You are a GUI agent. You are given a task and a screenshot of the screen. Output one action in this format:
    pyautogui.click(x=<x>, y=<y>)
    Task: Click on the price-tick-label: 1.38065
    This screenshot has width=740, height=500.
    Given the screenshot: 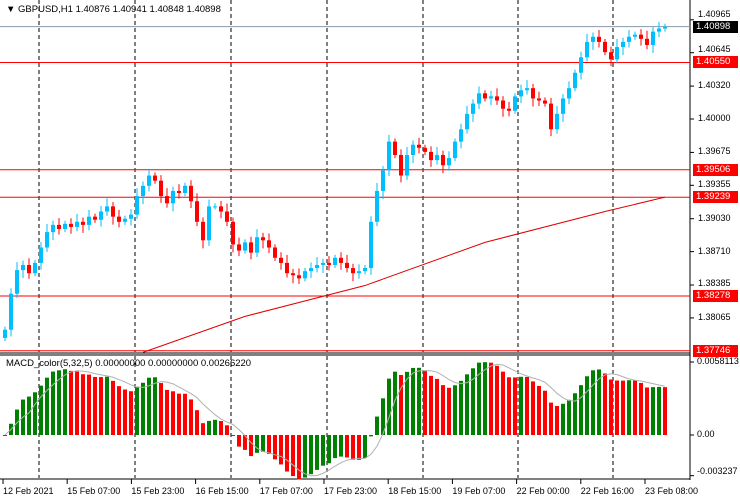 What is the action you would take?
    pyautogui.click(x=714, y=316)
    